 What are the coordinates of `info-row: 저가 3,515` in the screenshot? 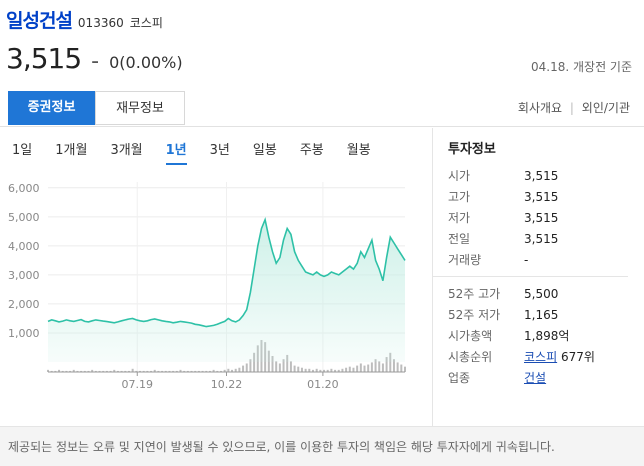 It's located at (543, 217).